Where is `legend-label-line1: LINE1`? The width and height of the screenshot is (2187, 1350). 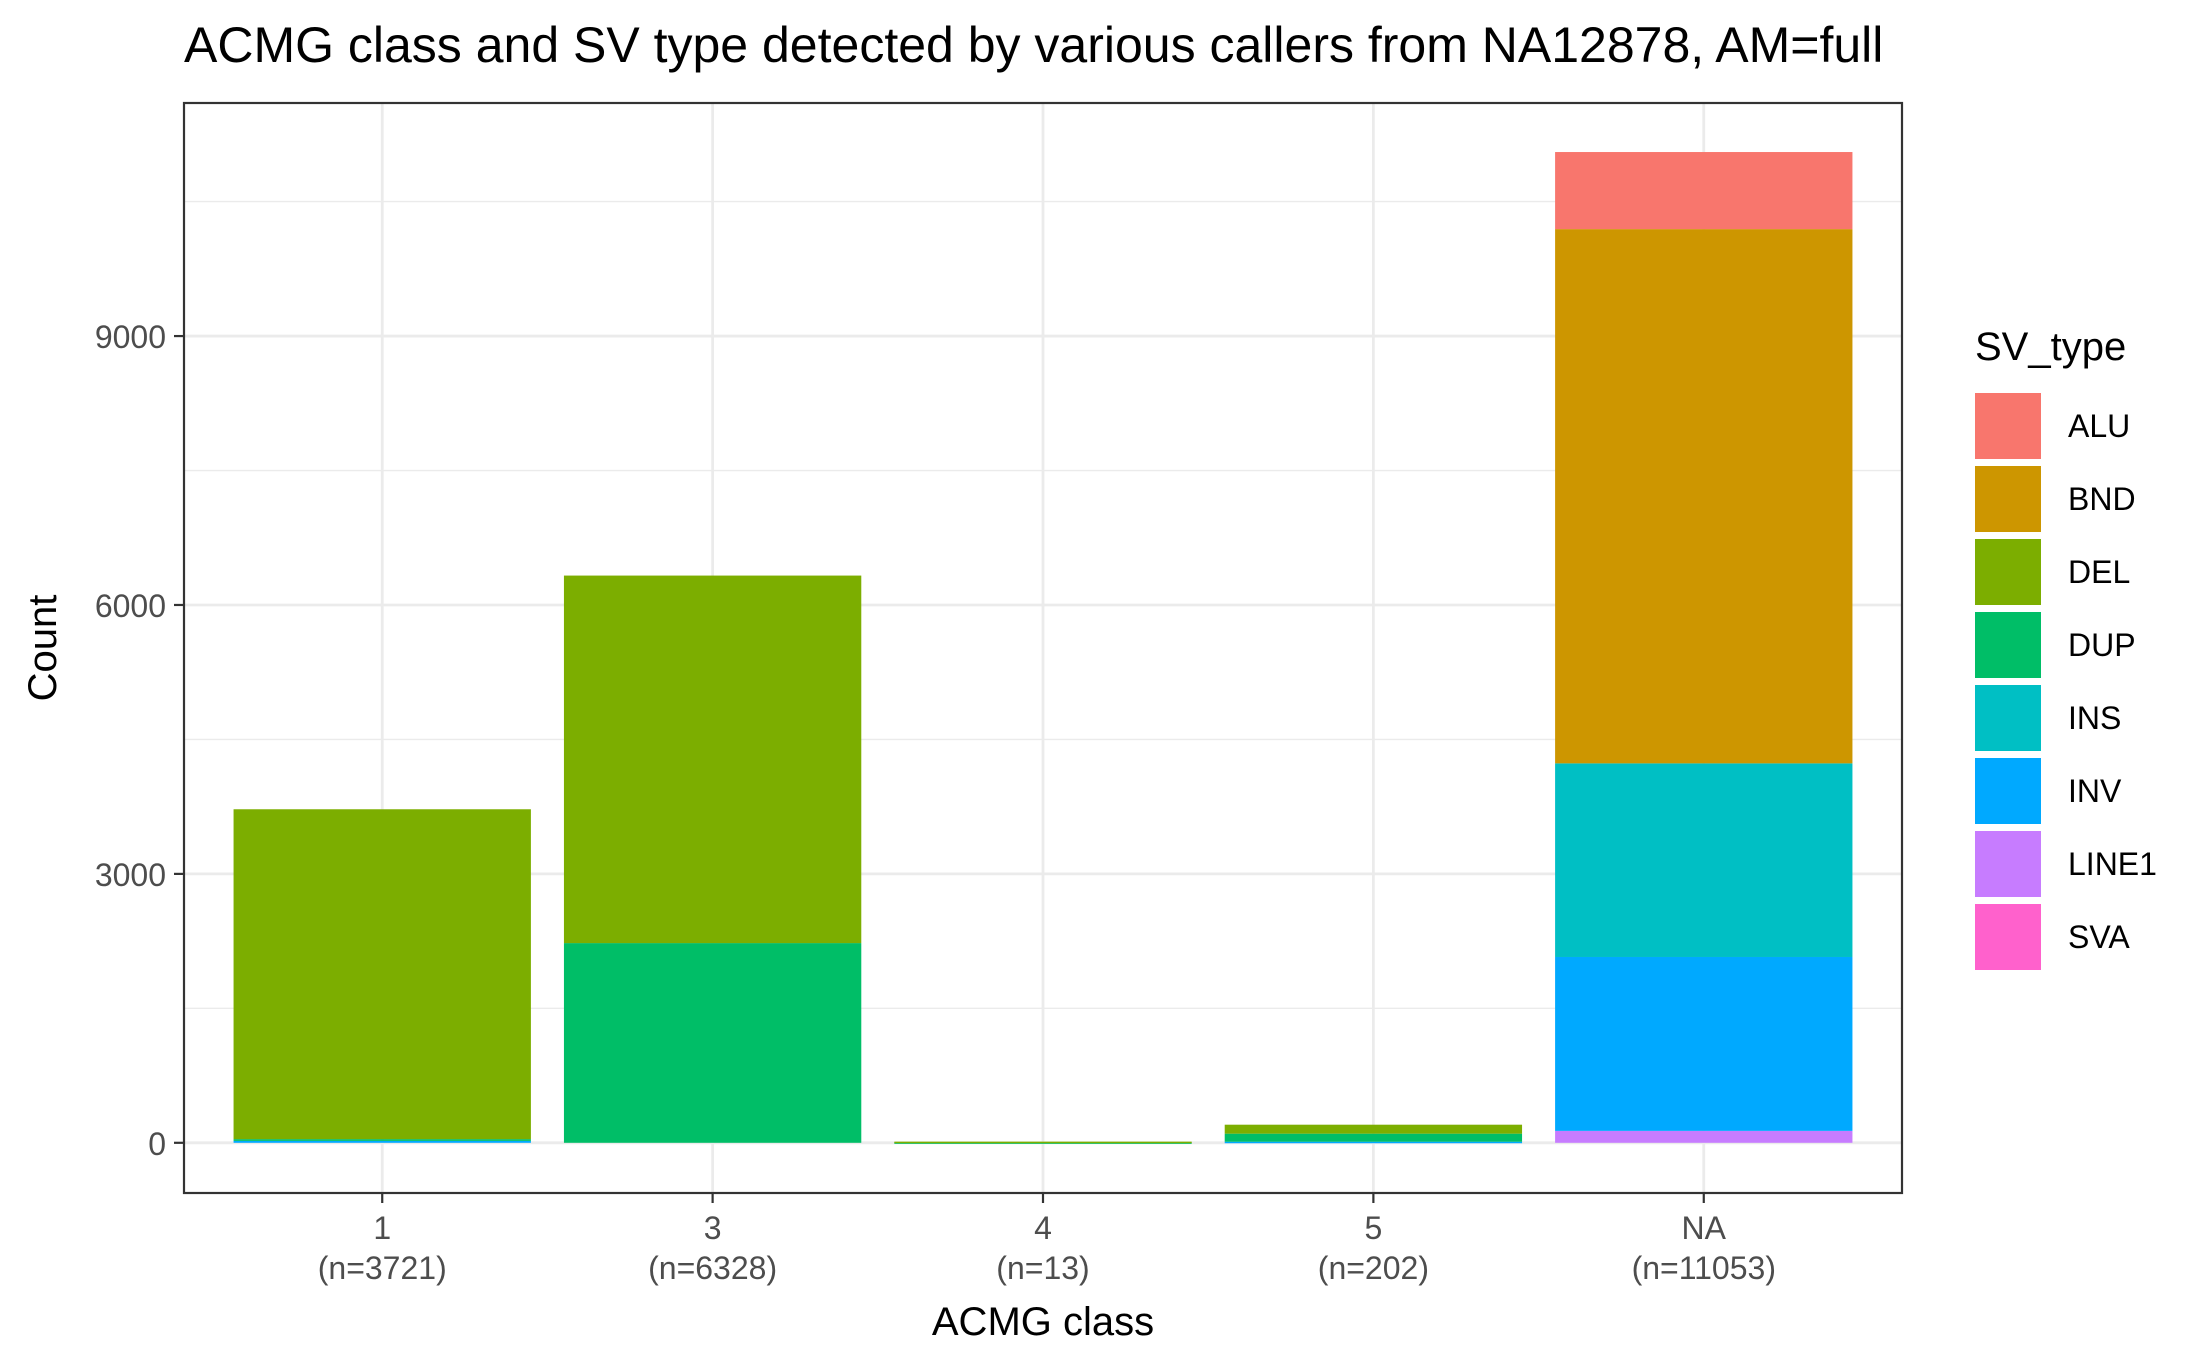
legend-label-line1: LINE1 is located at coordinates (2112, 864).